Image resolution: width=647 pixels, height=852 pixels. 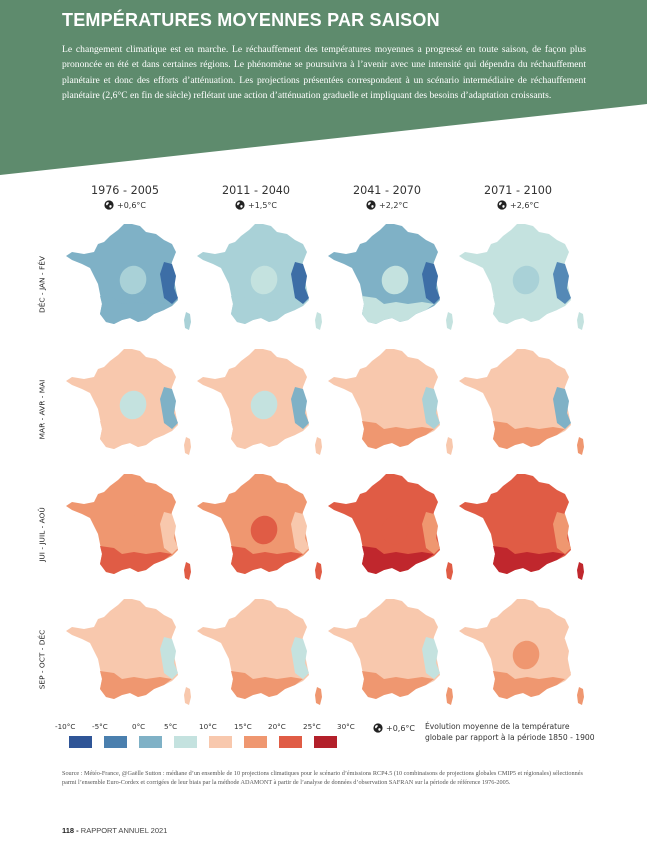 What do you see at coordinates (387, 197) in the screenshot?
I see `period-header-3: 2041 - 2070 +2,2°C` at bounding box center [387, 197].